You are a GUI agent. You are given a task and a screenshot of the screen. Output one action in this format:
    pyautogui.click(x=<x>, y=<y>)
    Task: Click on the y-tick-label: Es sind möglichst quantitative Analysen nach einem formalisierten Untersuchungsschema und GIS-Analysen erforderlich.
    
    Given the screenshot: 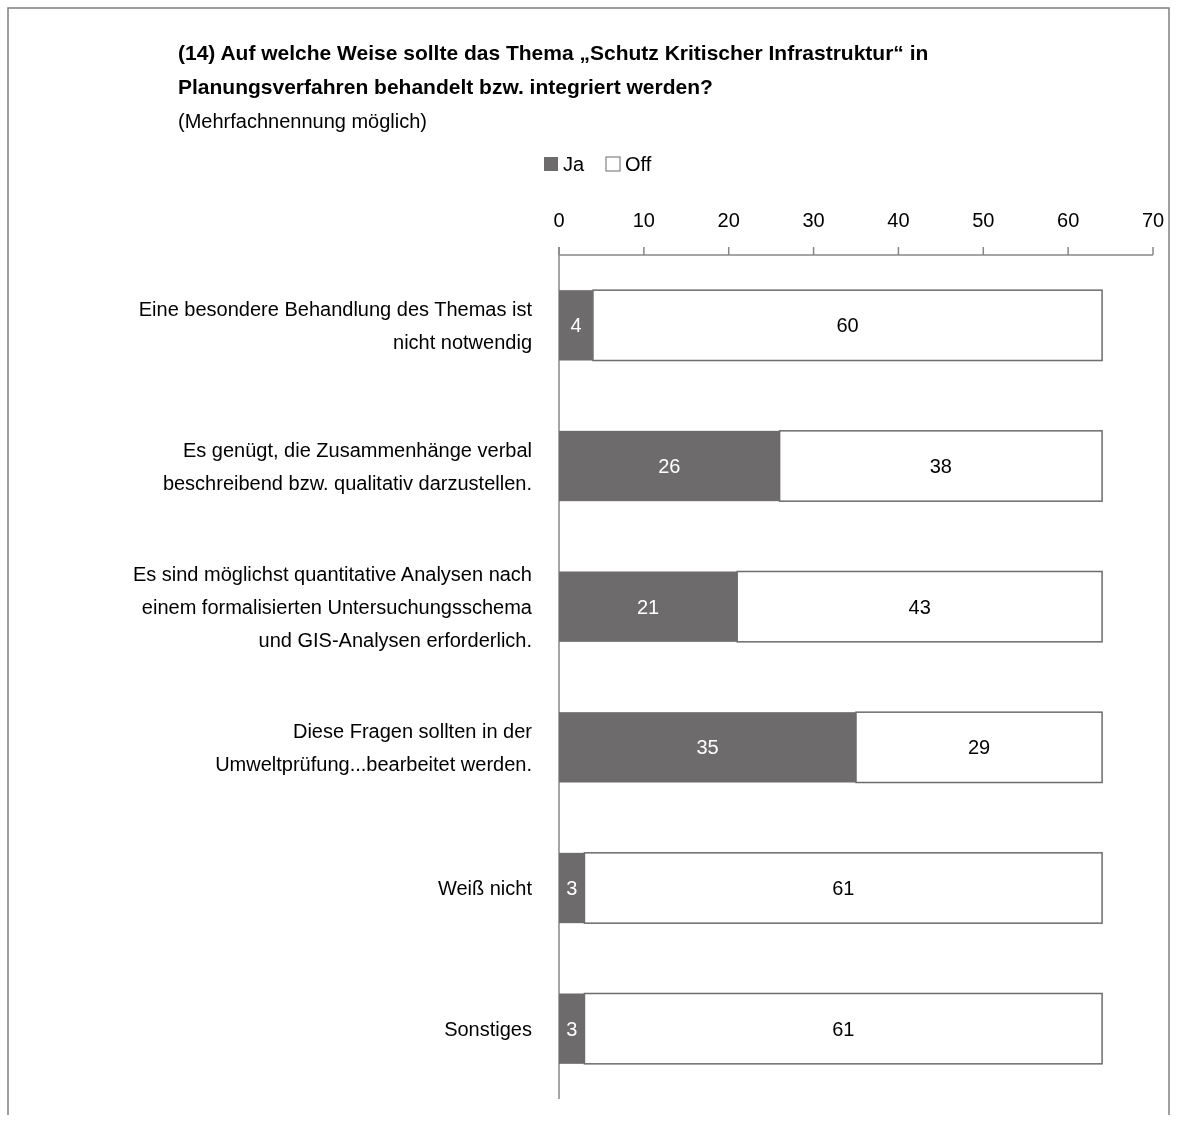 What is the action you would take?
    pyautogui.click(x=332, y=606)
    